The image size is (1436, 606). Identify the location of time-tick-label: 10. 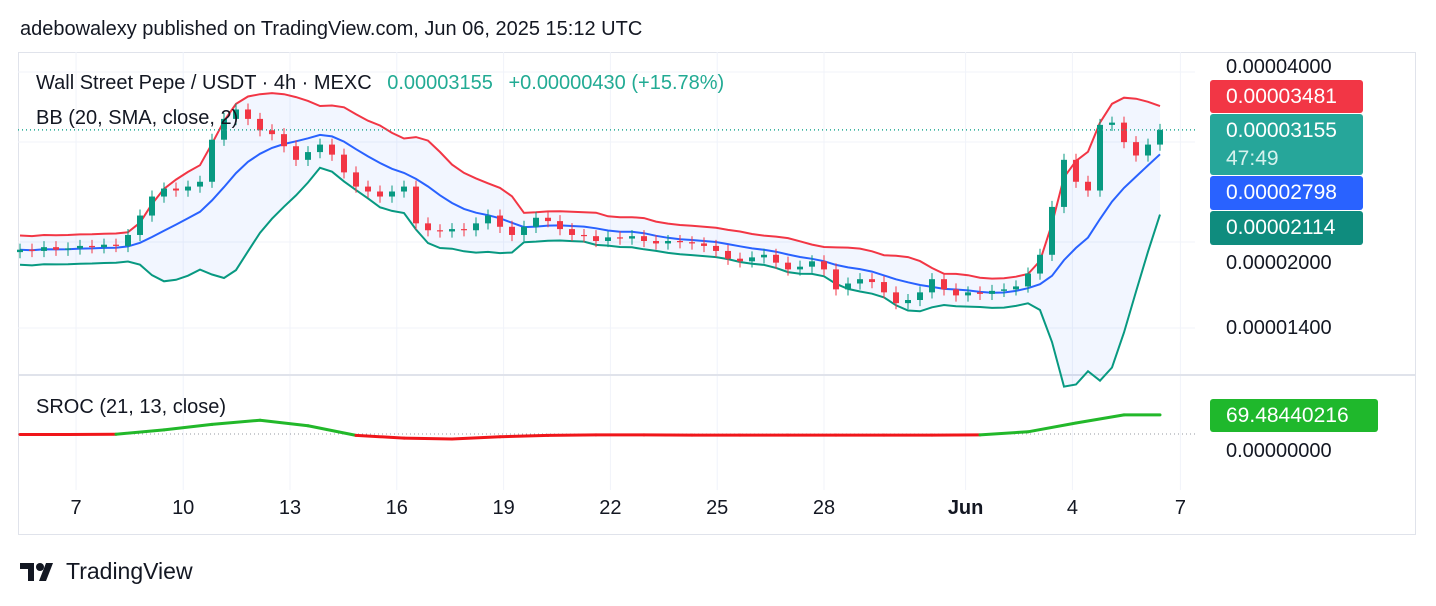
(183, 508).